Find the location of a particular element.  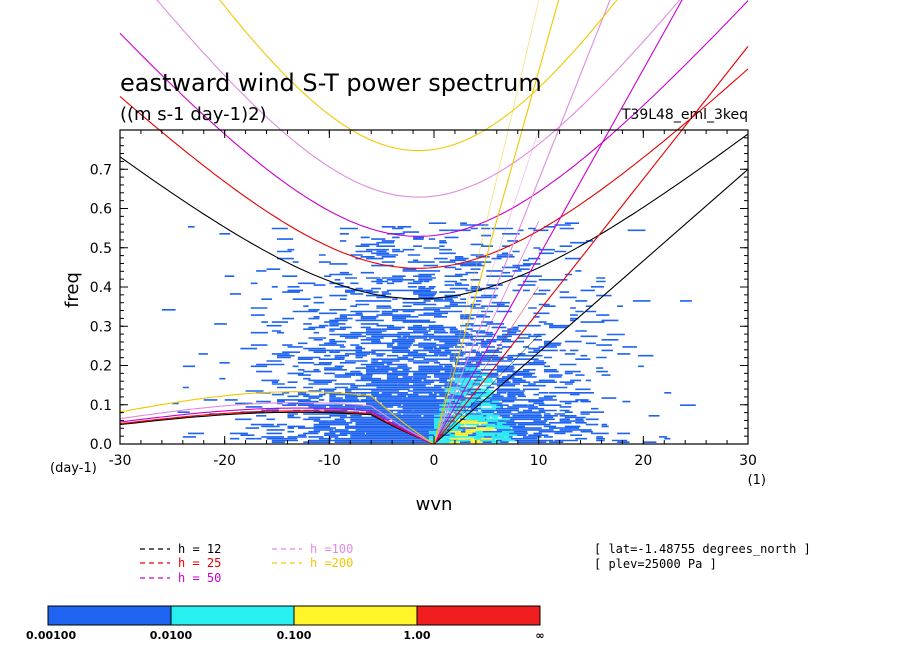

legend-label-h12: h = 12 is located at coordinates (199, 549).